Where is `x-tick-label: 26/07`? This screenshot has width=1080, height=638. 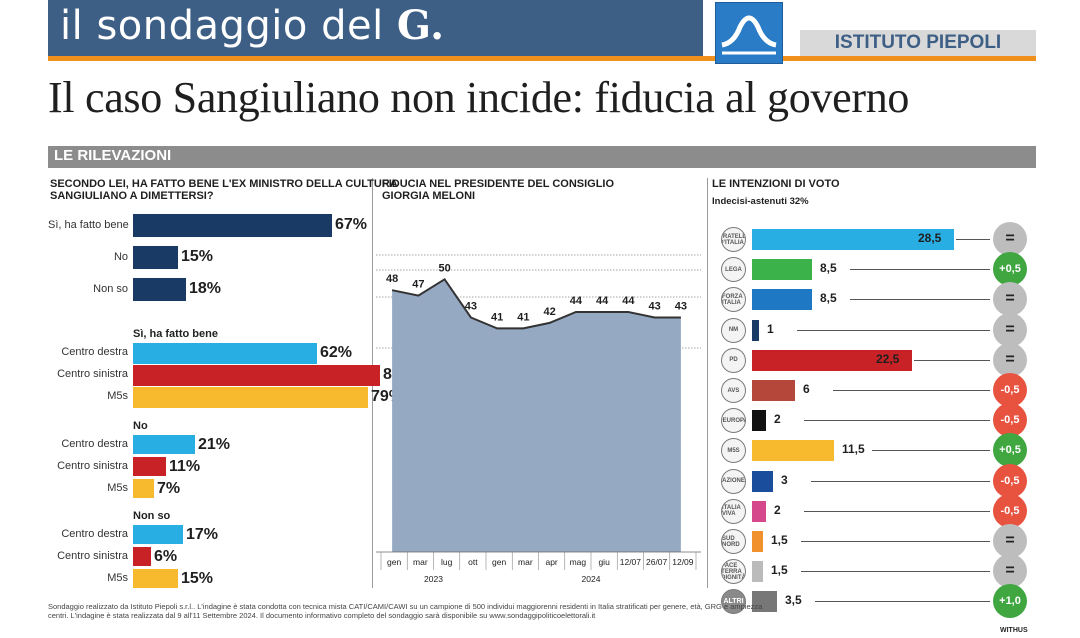
x-tick-label: 26/07 is located at coordinates (657, 562).